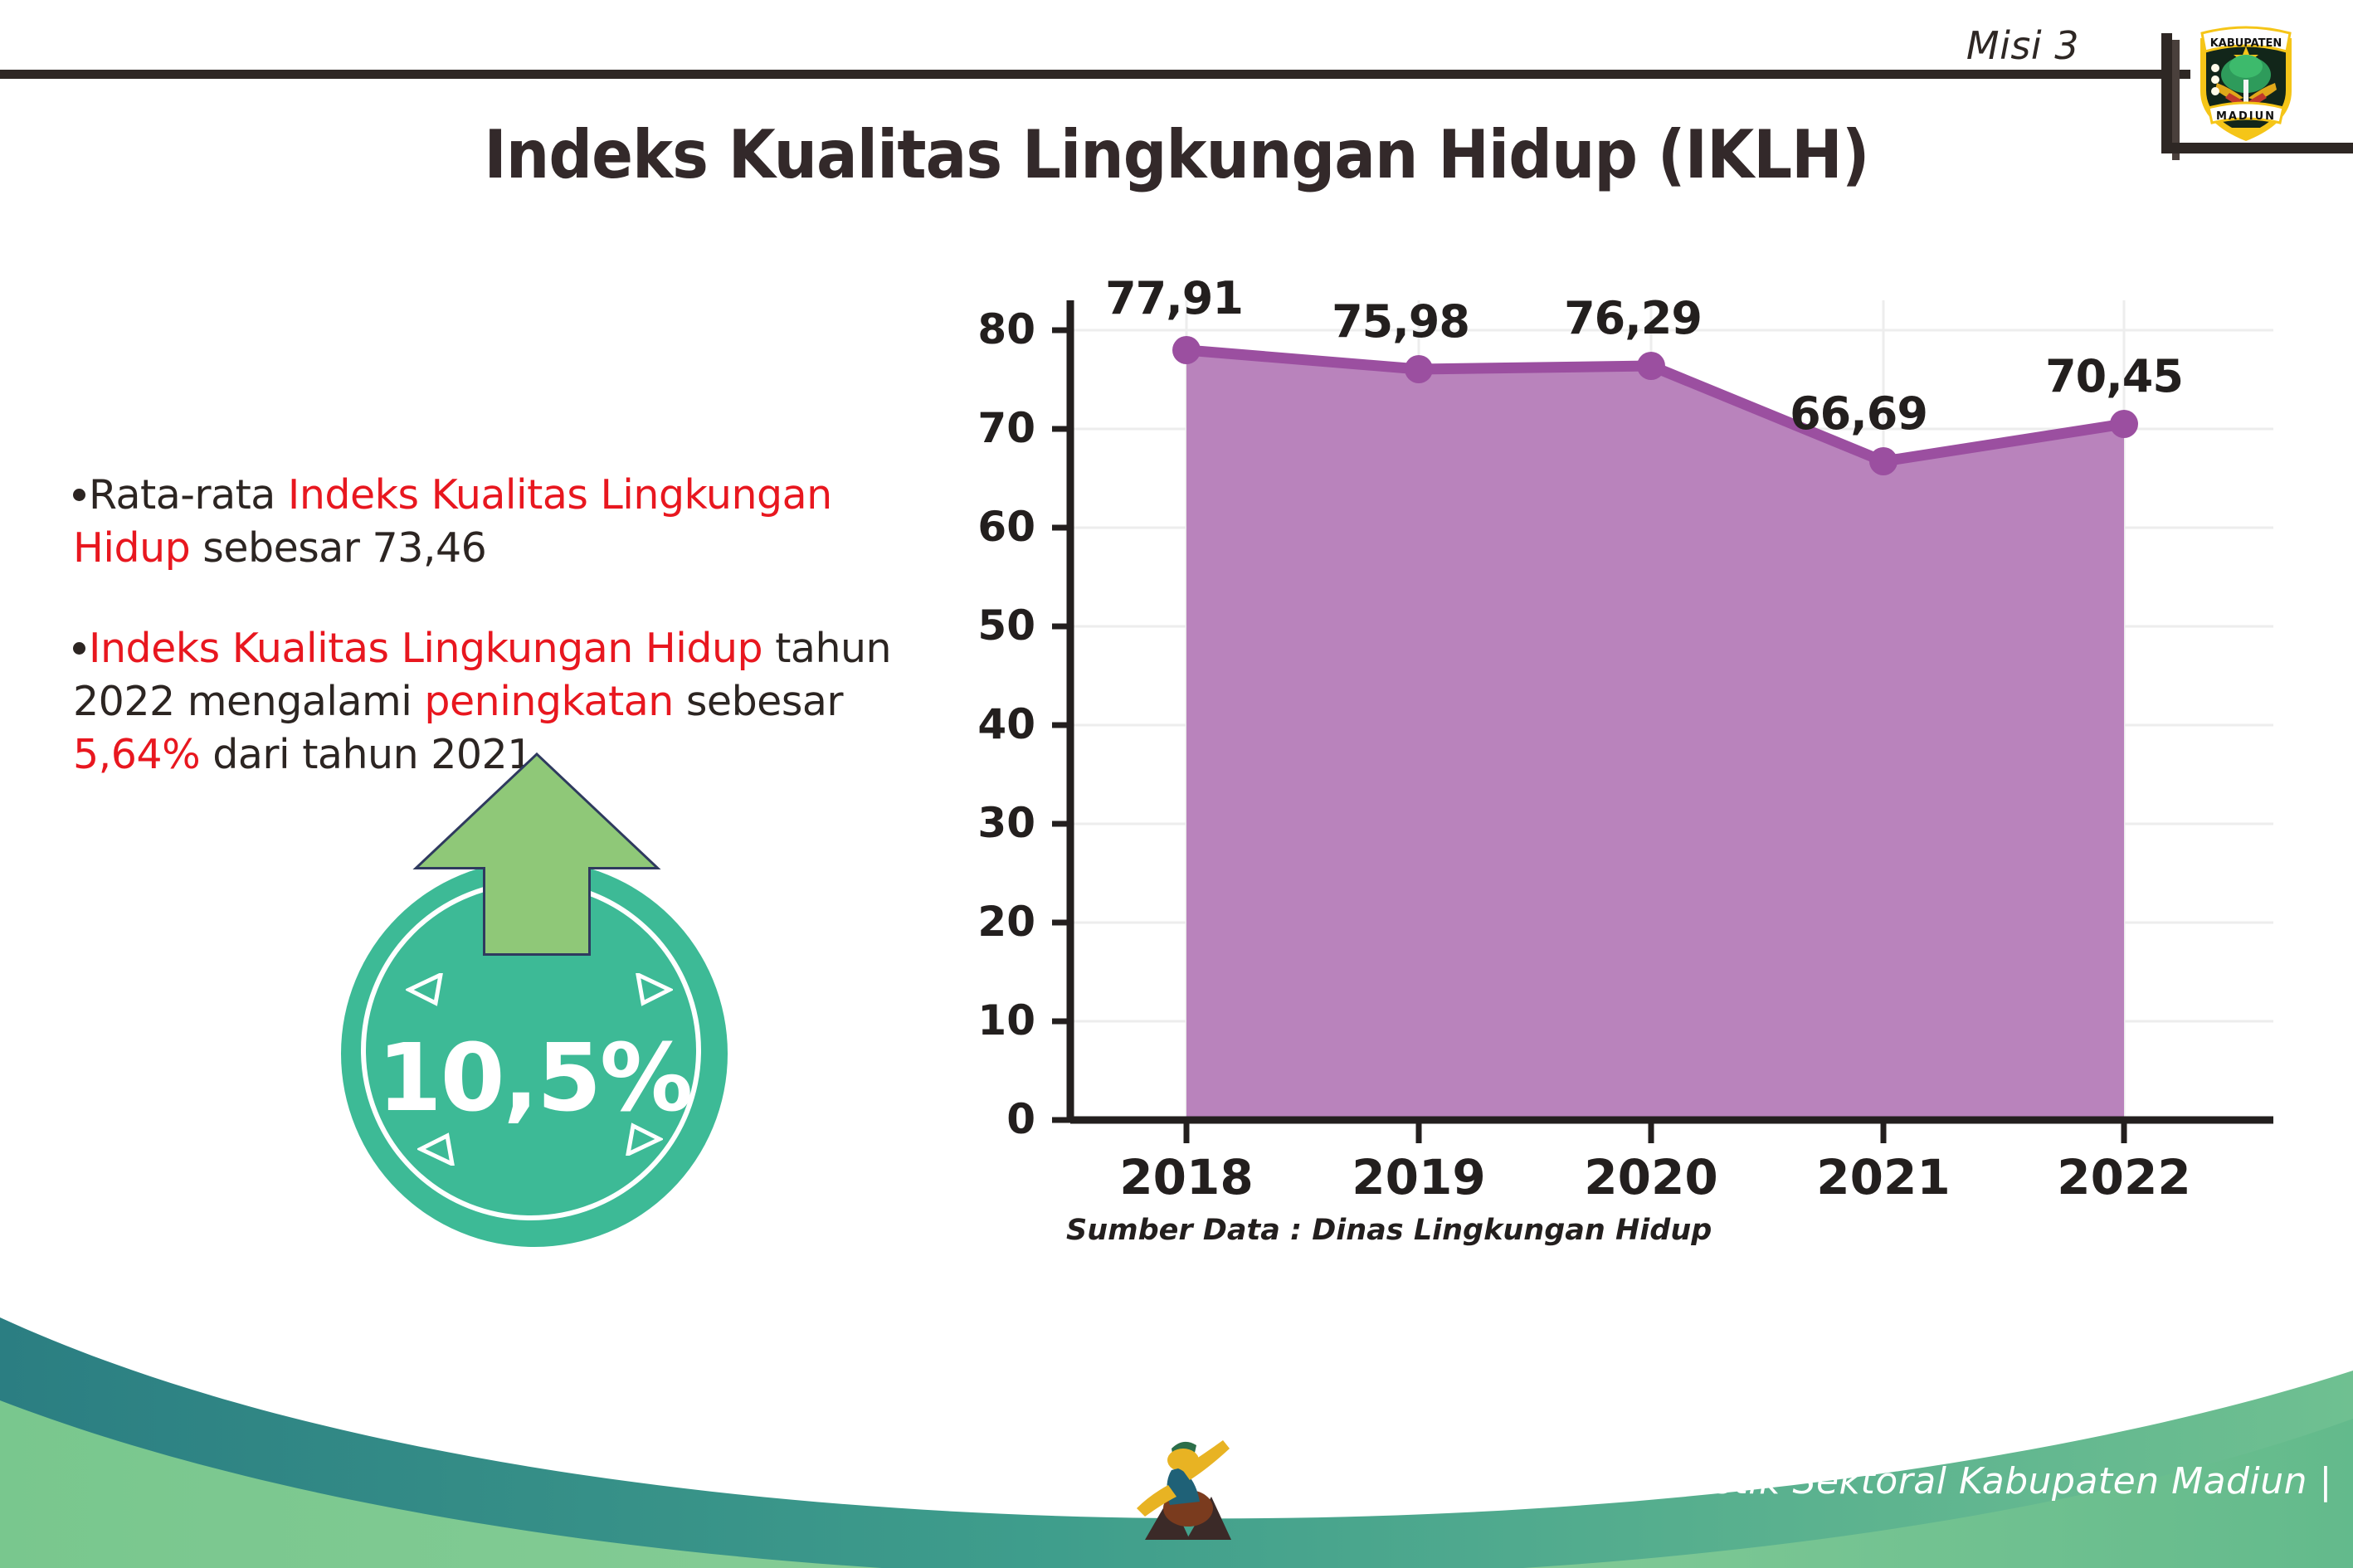 The width and height of the screenshot is (2353, 1568). What do you see at coordinates (188, 495) in the screenshot?
I see `bullet-1-seg-0: Rata-rata` at bounding box center [188, 495].